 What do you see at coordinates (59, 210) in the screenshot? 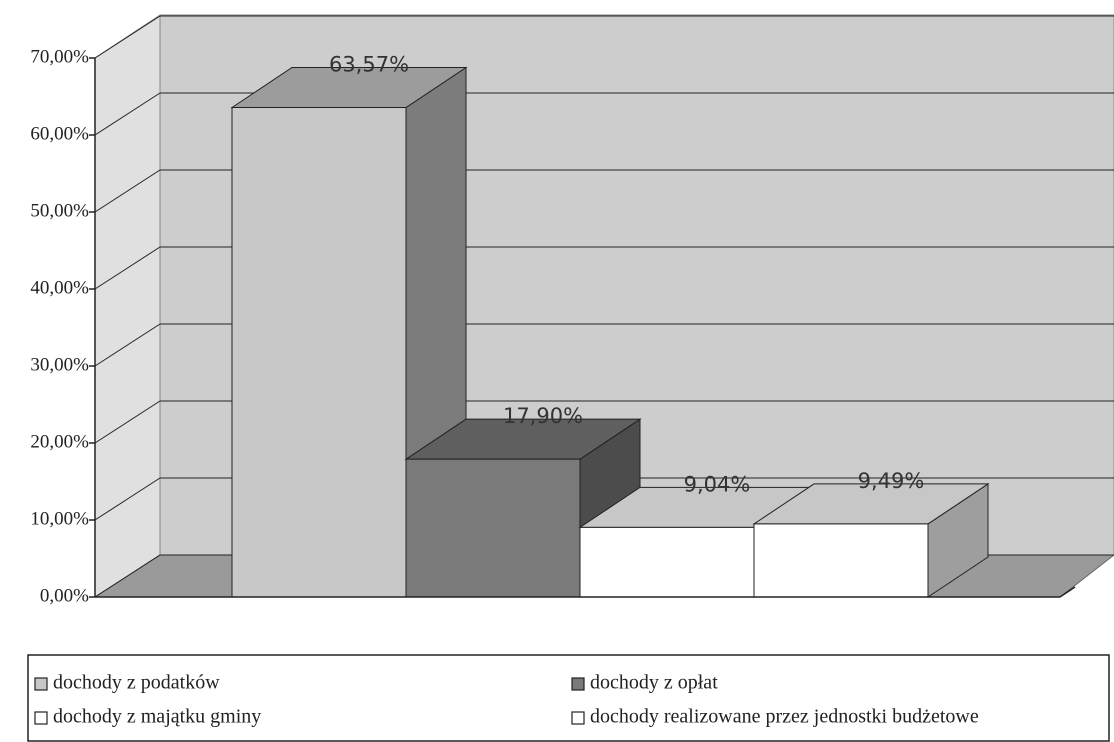
I see `y-tick-label: 50,00%` at bounding box center [59, 210].